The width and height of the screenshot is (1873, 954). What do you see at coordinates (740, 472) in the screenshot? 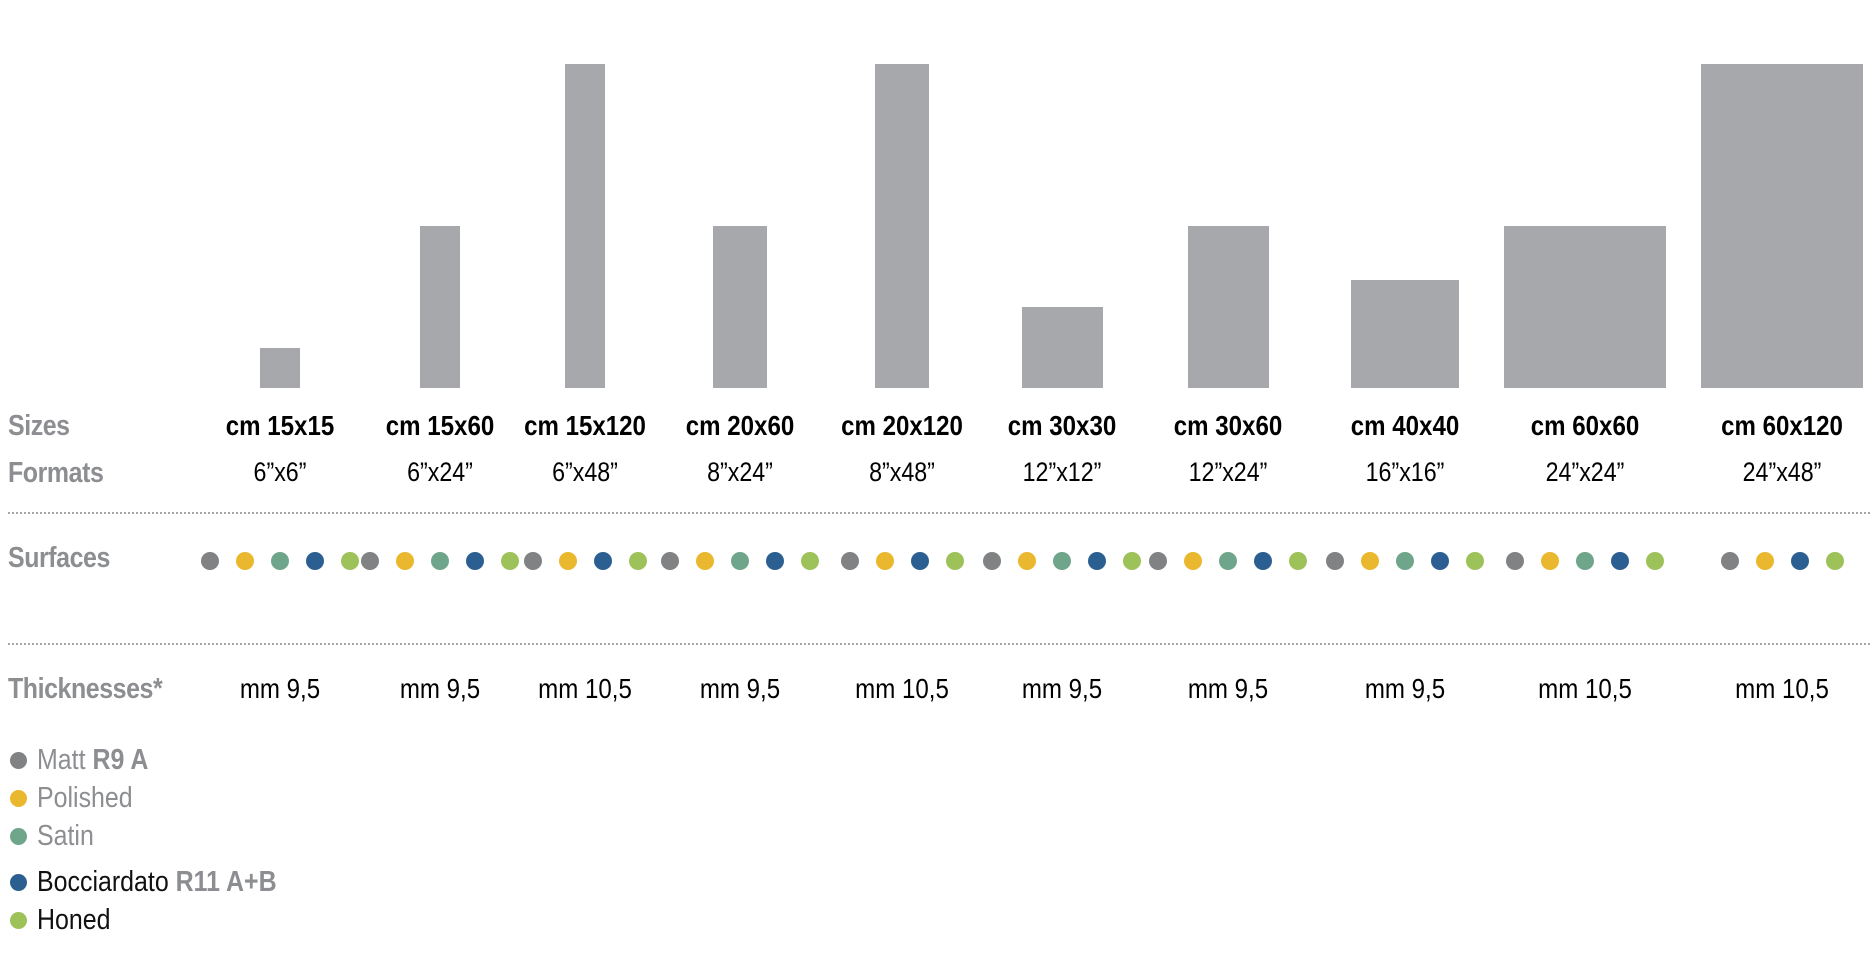
I see `format-label: 8”x24”` at bounding box center [740, 472].